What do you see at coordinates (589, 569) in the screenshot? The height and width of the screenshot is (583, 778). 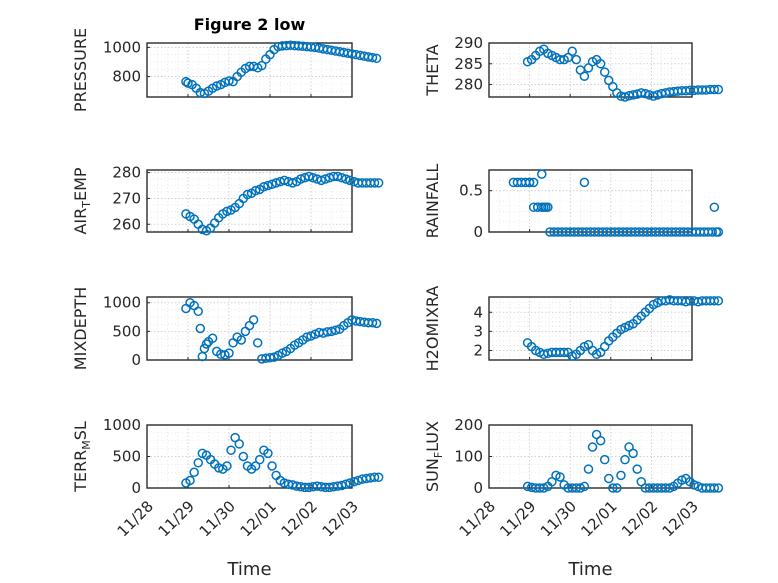 I see `x-axis-label: Time` at bounding box center [589, 569].